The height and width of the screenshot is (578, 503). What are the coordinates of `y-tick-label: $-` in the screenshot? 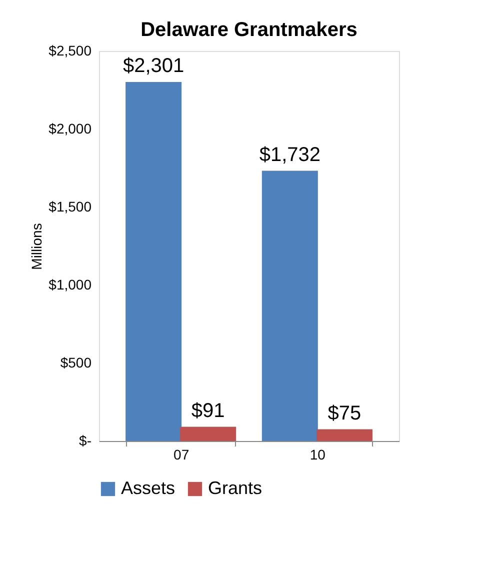 It's located at (85, 440).